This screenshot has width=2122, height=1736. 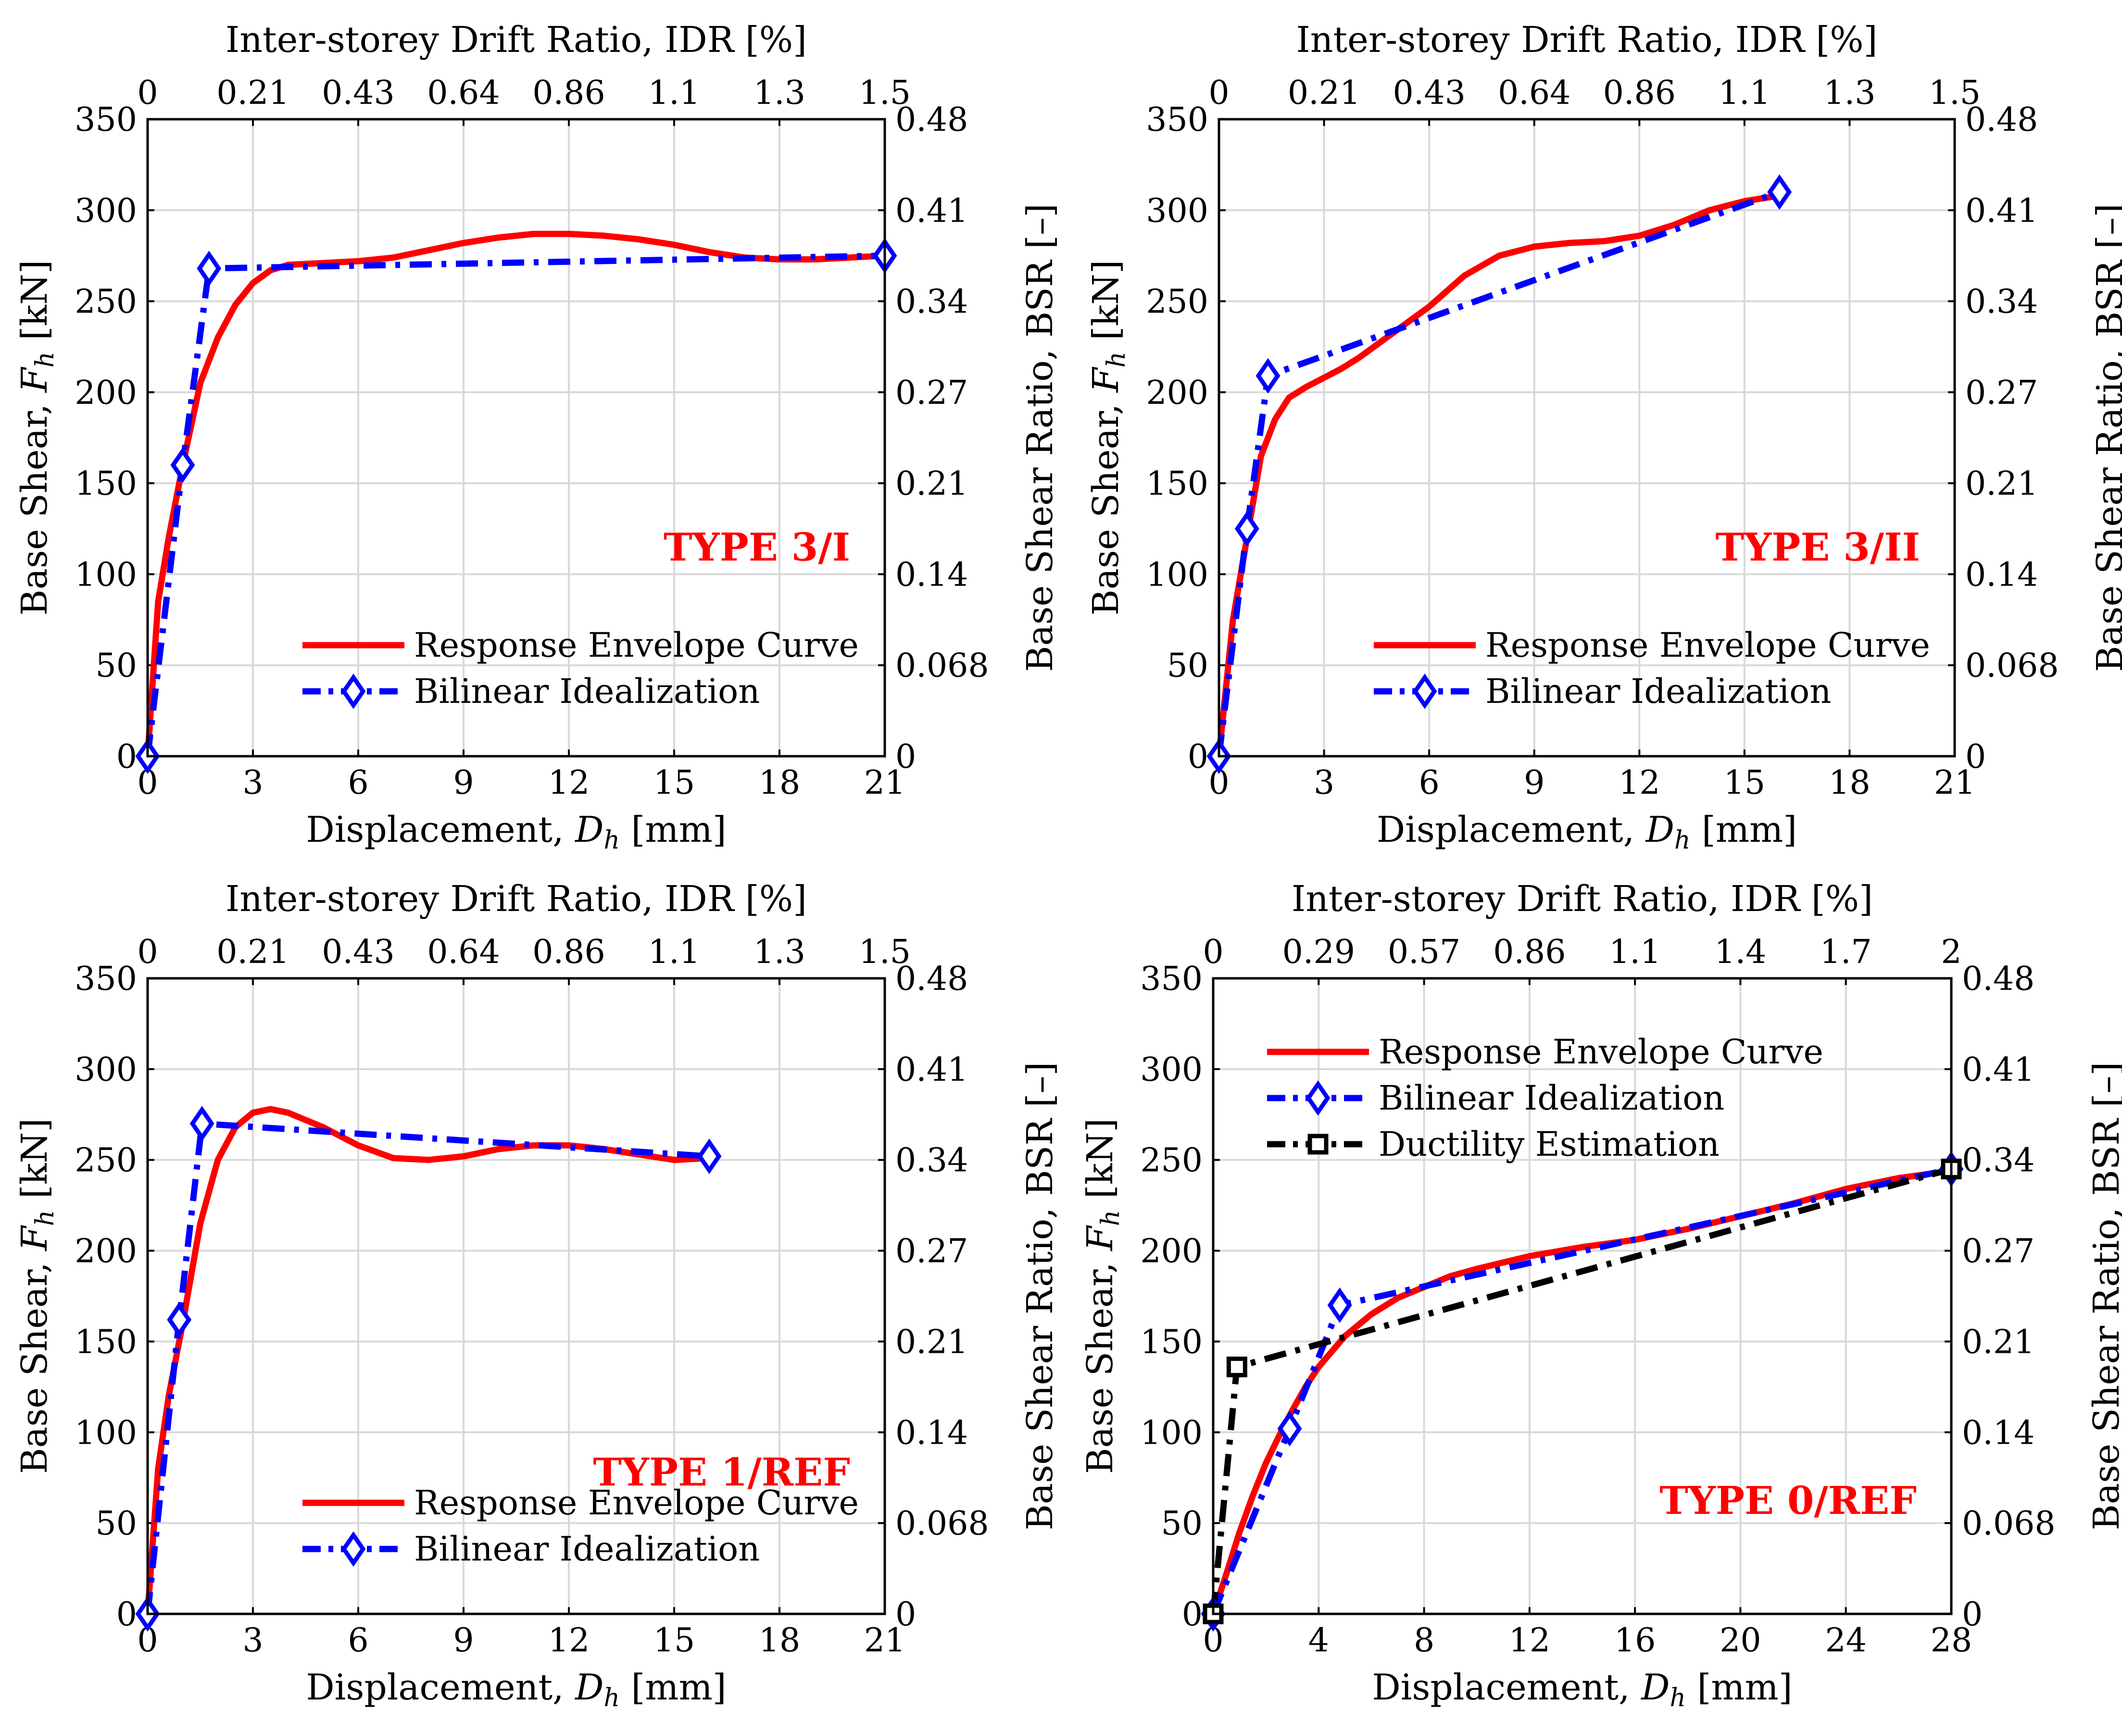 I want to click on x-tick-label: 20, so click(x=1740, y=1641).